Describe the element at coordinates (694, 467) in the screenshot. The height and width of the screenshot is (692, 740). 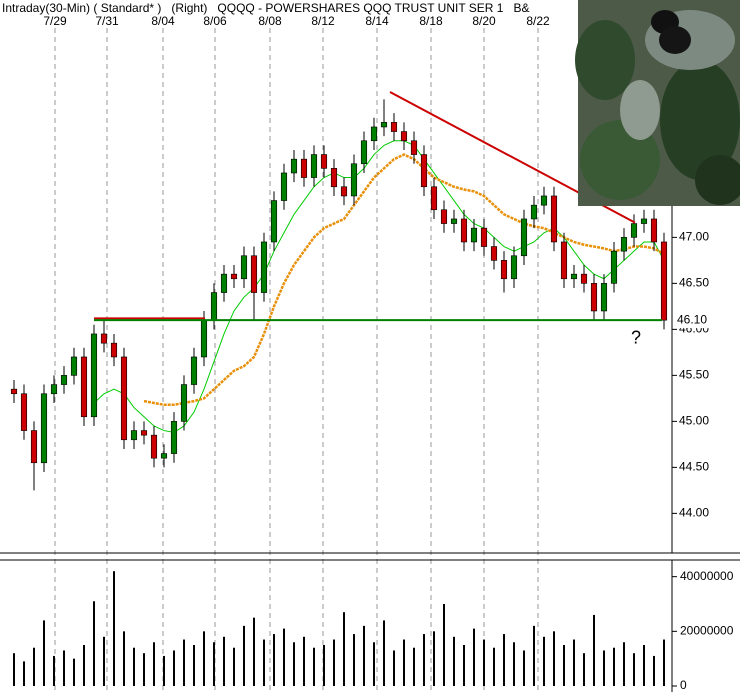
I see `y-tick-label: 44.50` at that location.